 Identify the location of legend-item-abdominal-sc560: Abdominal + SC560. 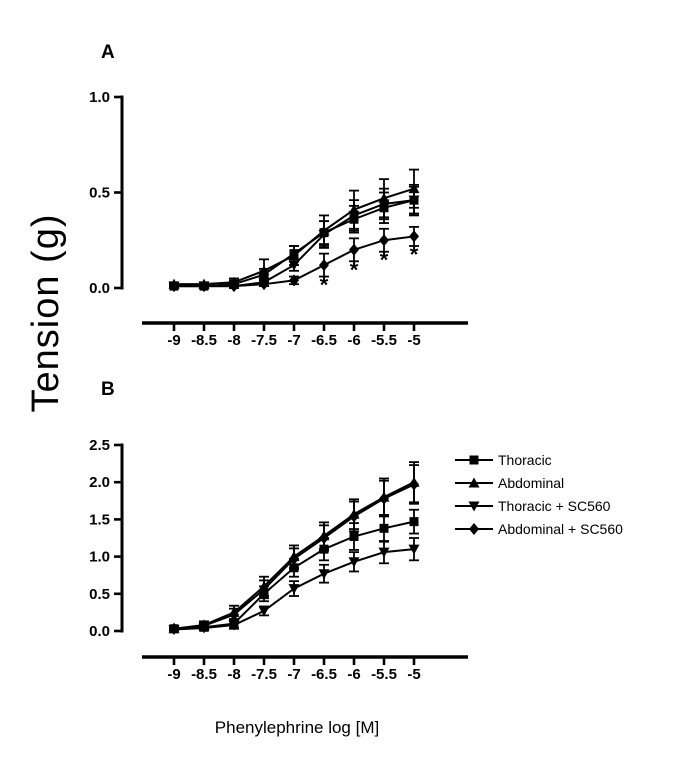
(539, 528).